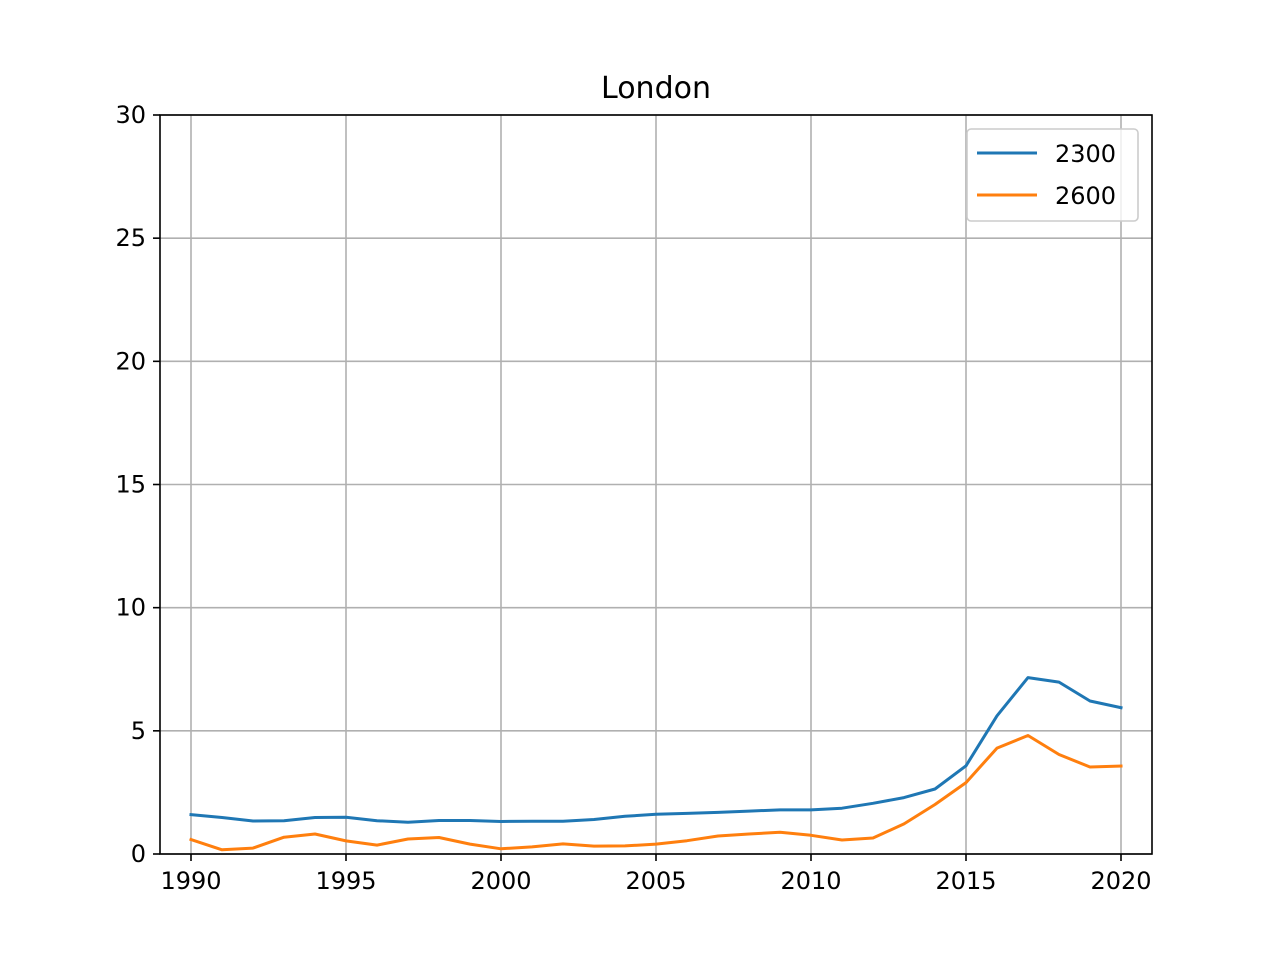 The width and height of the screenshot is (1280, 960). What do you see at coordinates (1085, 196) in the screenshot?
I see `legend-label: 2600` at bounding box center [1085, 196].